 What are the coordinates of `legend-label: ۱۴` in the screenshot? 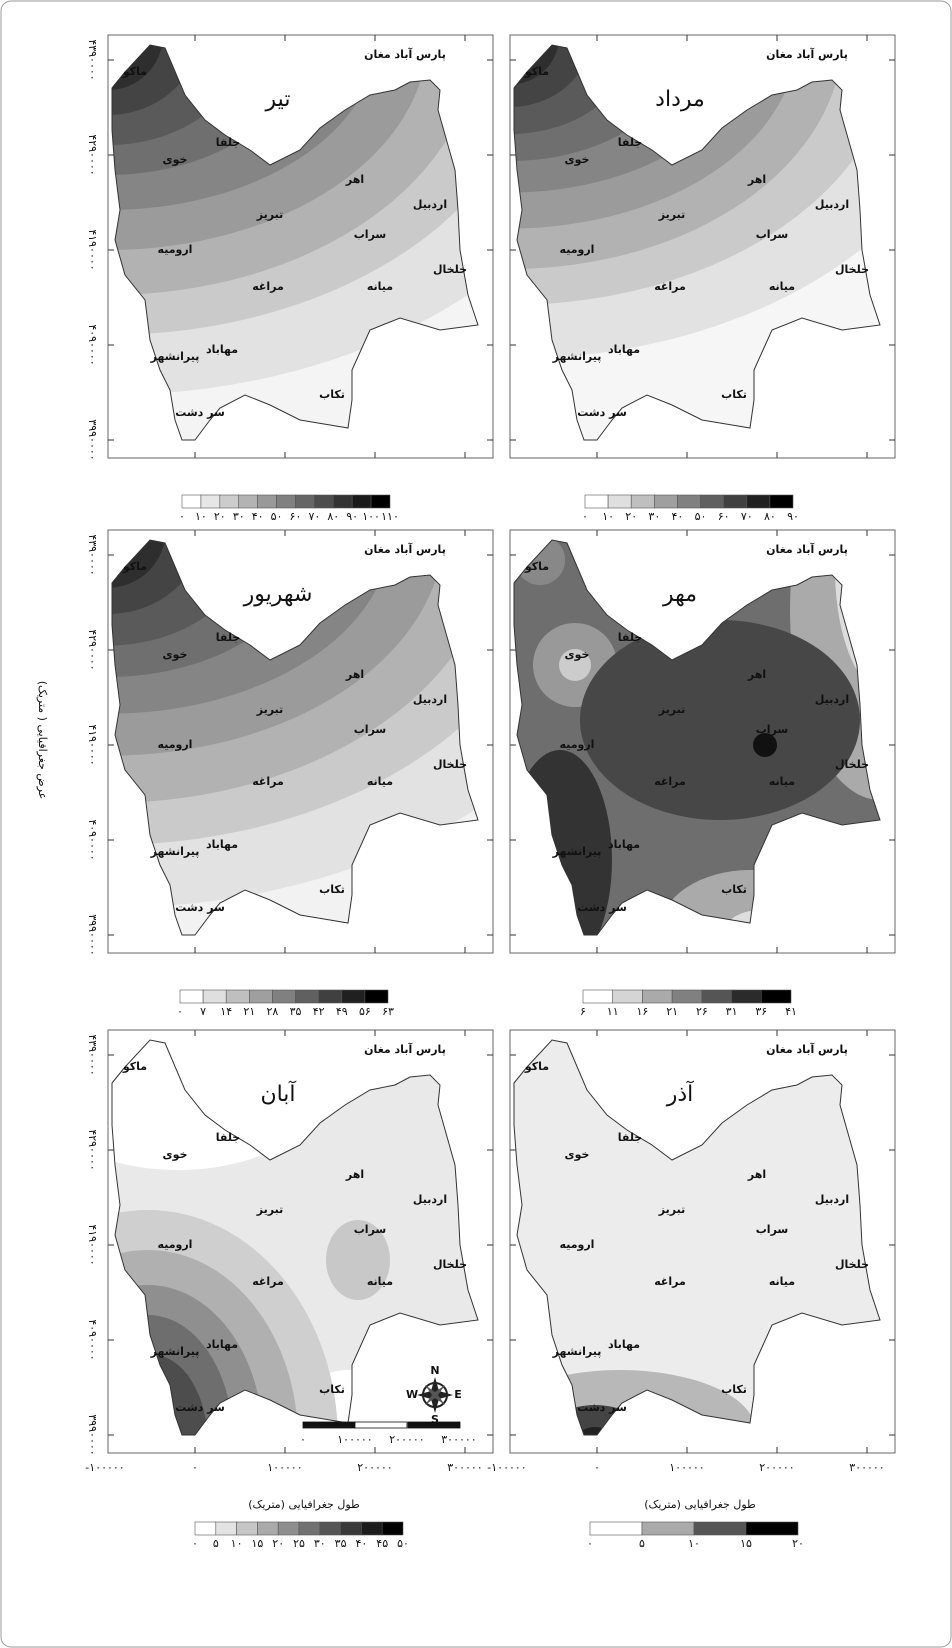 It's located at (226, 1011).